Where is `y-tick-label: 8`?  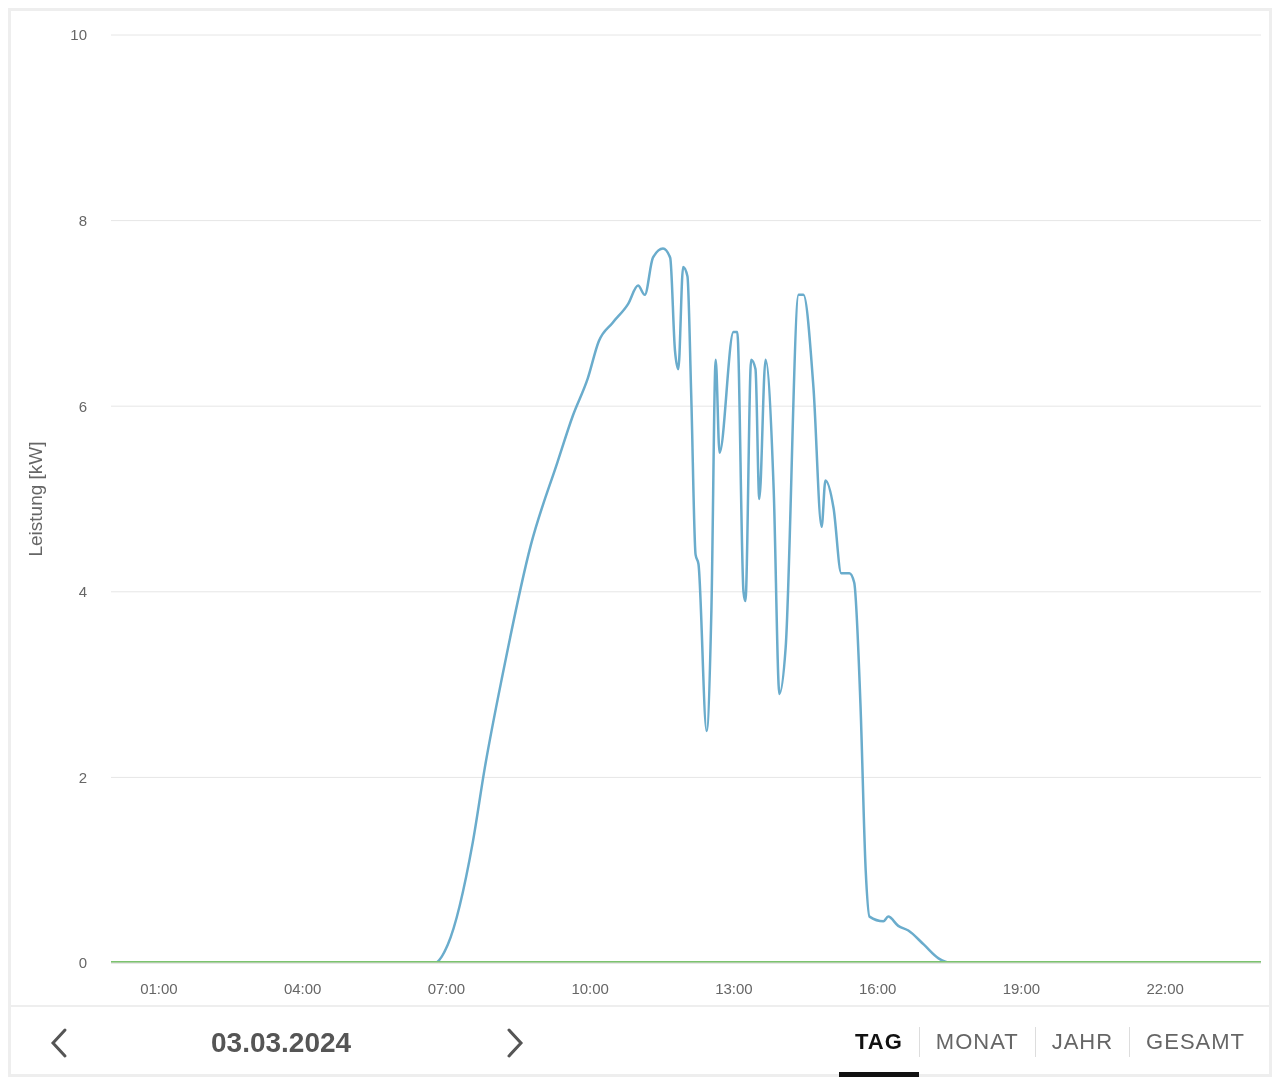 y-tick-label: 8 is located at coordinates (82, 220).